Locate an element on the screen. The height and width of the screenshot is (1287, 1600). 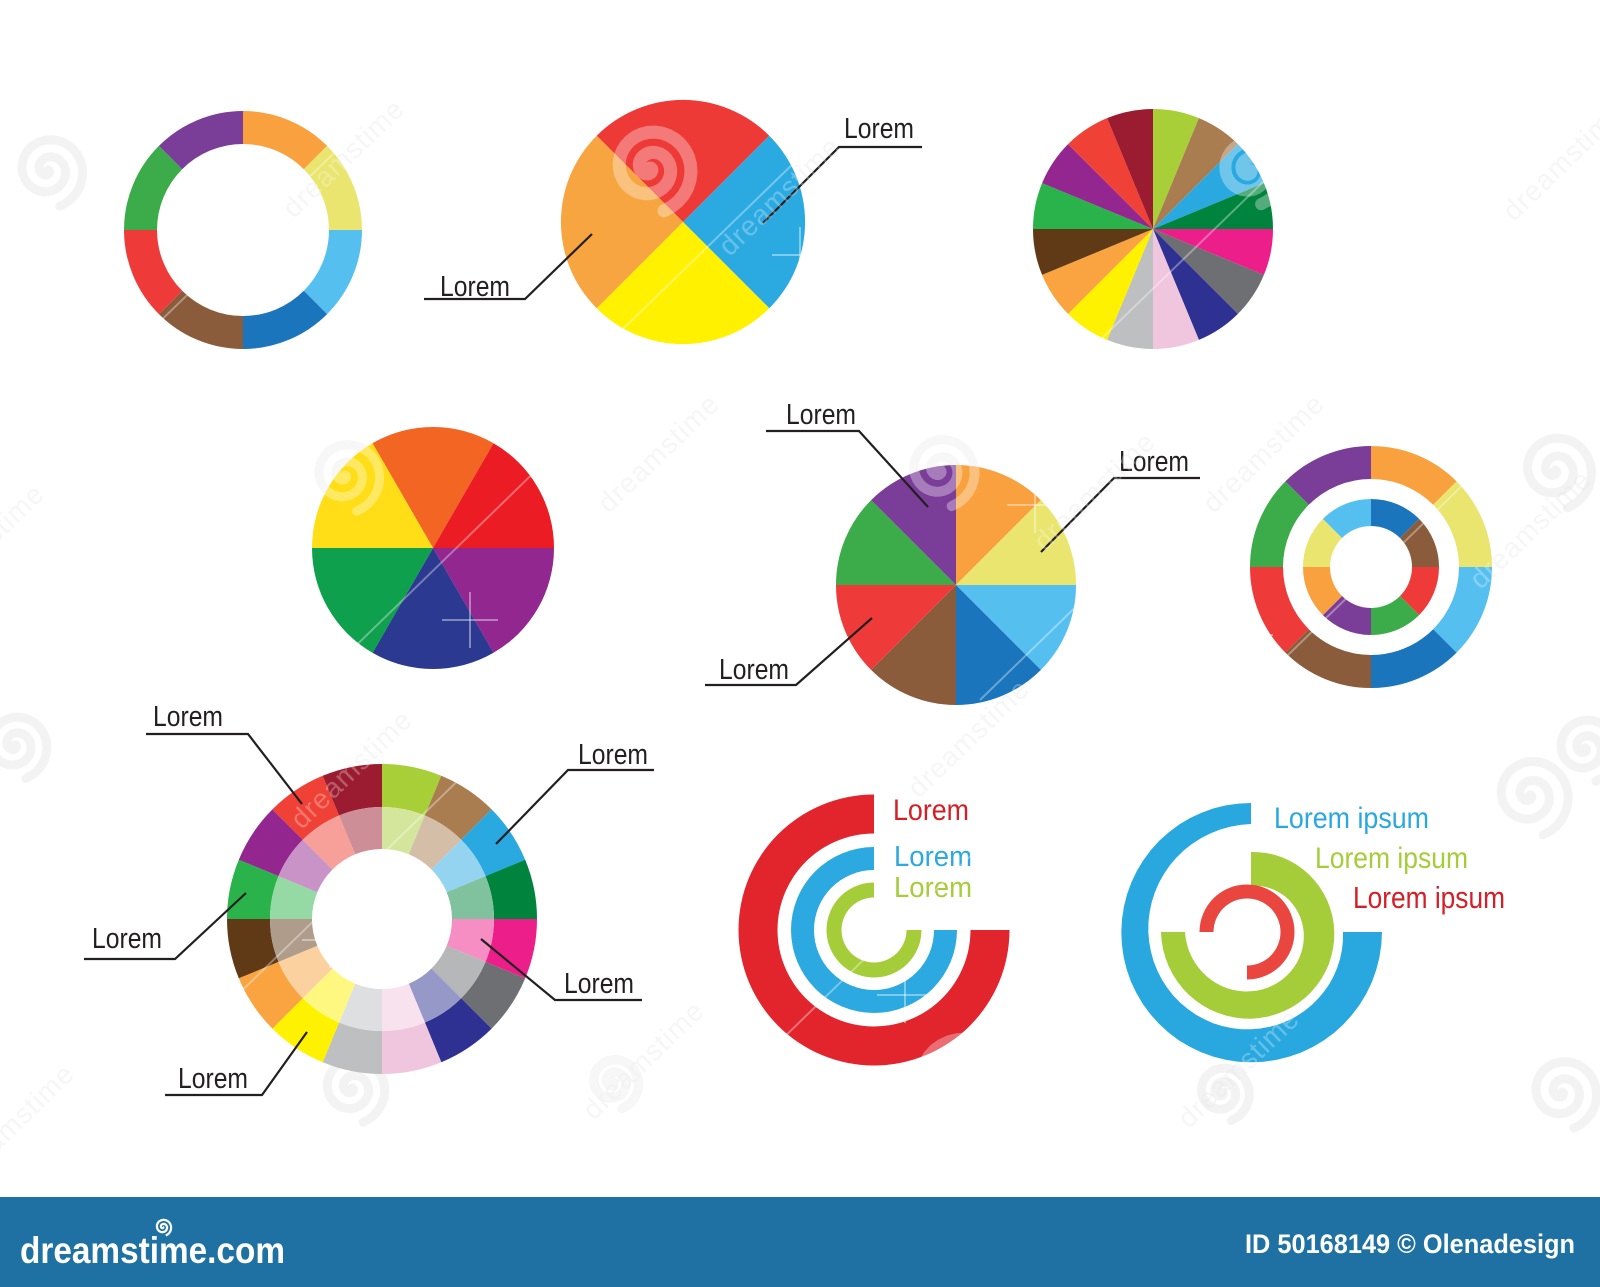
svg-text: ID 50168149 © Olenadesign is located at coordinates (1410, 1244).